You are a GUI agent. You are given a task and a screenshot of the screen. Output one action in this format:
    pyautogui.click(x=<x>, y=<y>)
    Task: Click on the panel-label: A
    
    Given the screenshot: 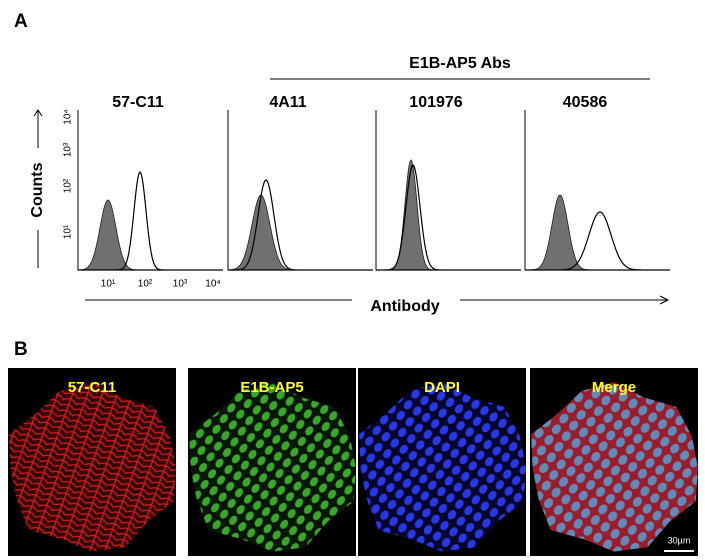 What is the action you would take?
    pyautogui.click(x=21, y=21)
    